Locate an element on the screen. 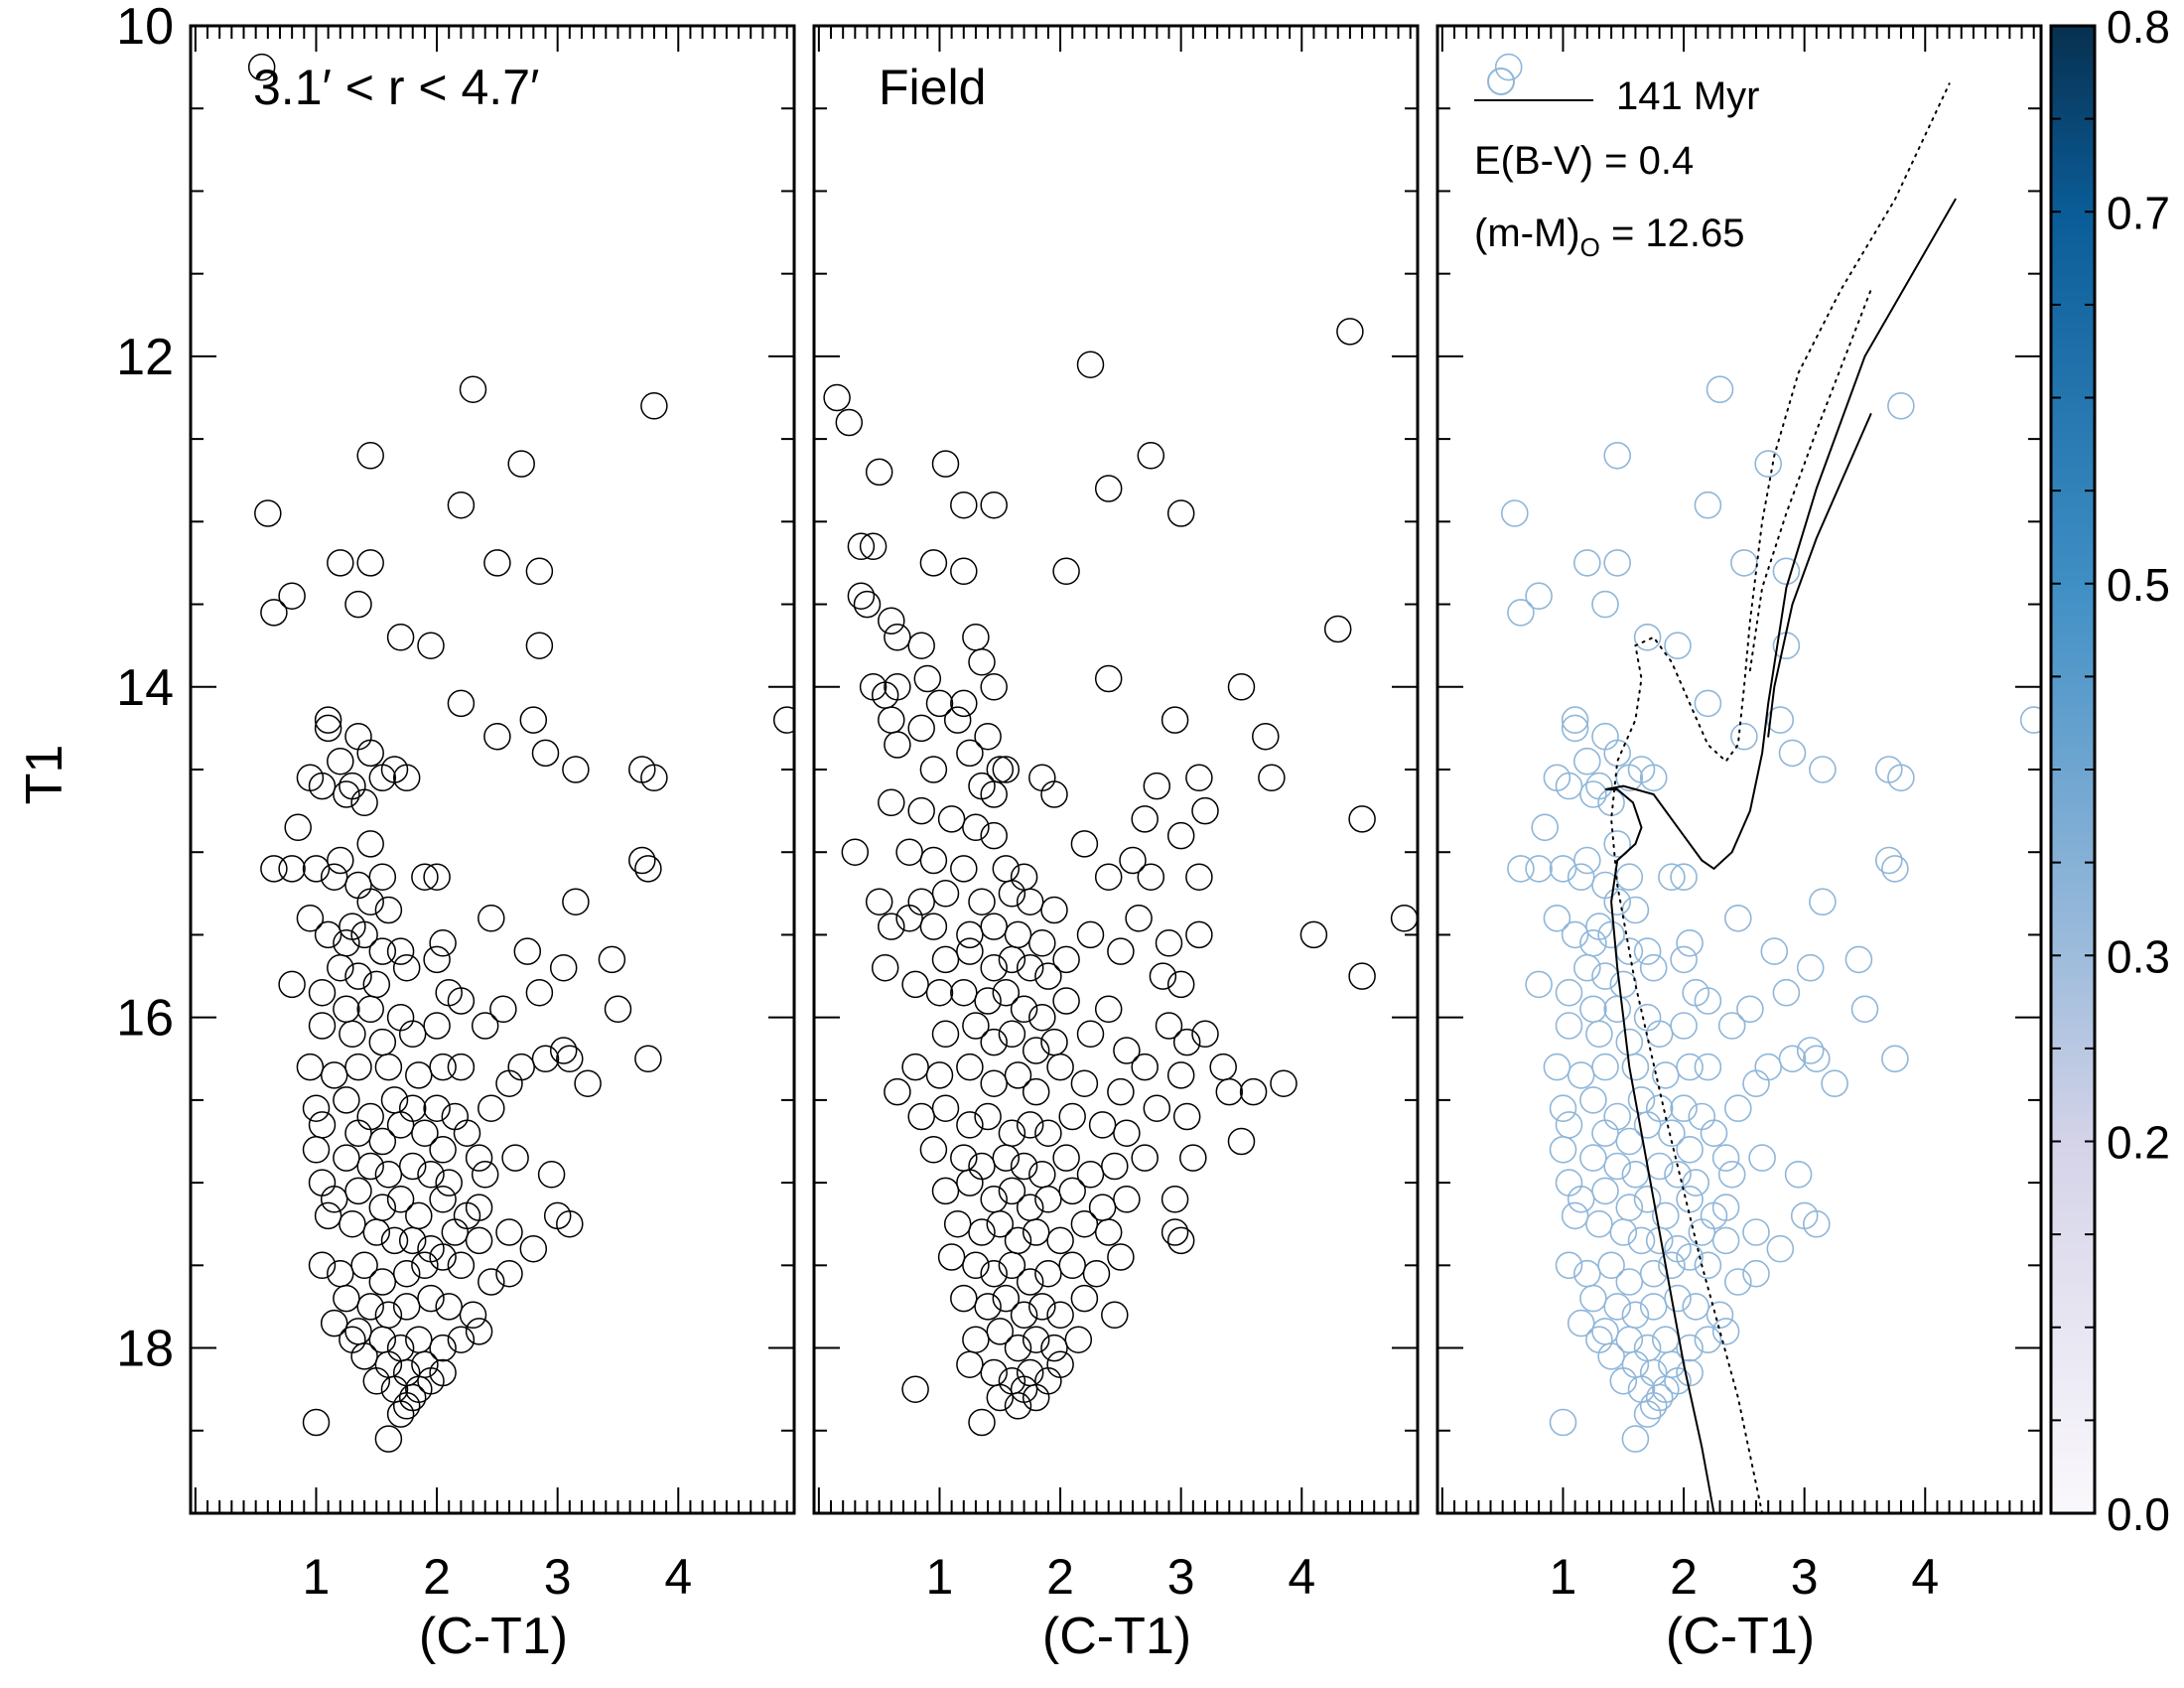 This screenshot has width=2184, height=1688. x-tick-label: 4 is located at coordinates (678, 1577).